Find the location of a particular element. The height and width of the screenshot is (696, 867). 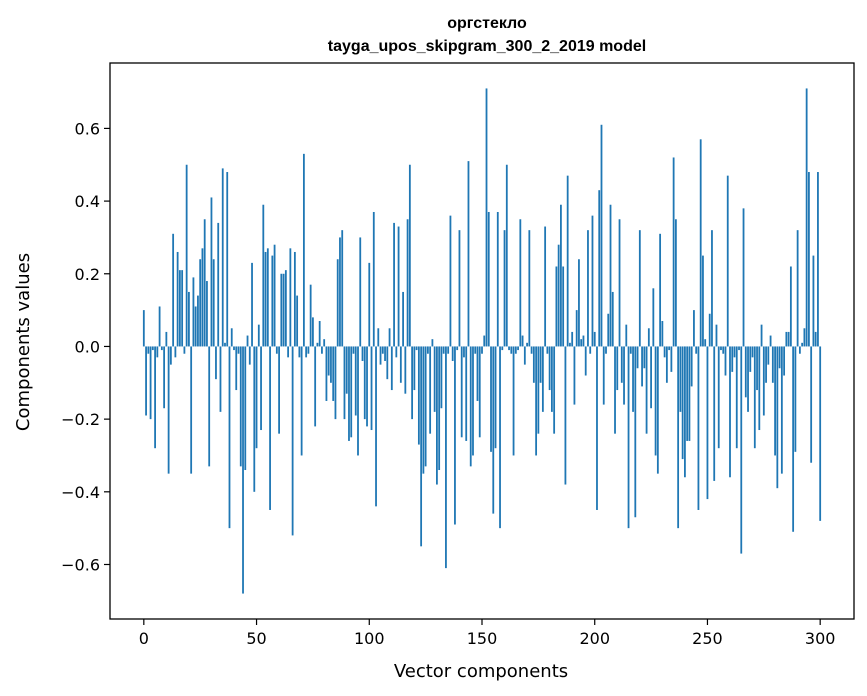

chart-title-line2: tayga_upos_skipgram_300_2_2019 model is located at coordinates (487, 46).